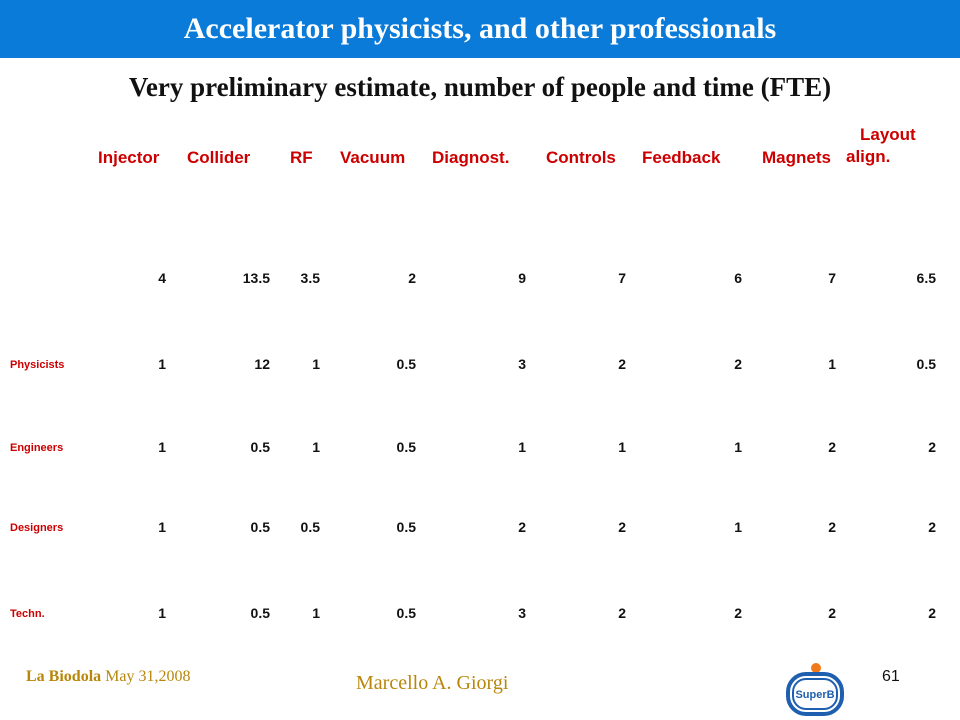 This screenshot has width=960, height=720. What do you see at coordinates (796, 157) in the screenshot?
I see `column-header-magnets: Magnets` at bounding box center [796, 157].